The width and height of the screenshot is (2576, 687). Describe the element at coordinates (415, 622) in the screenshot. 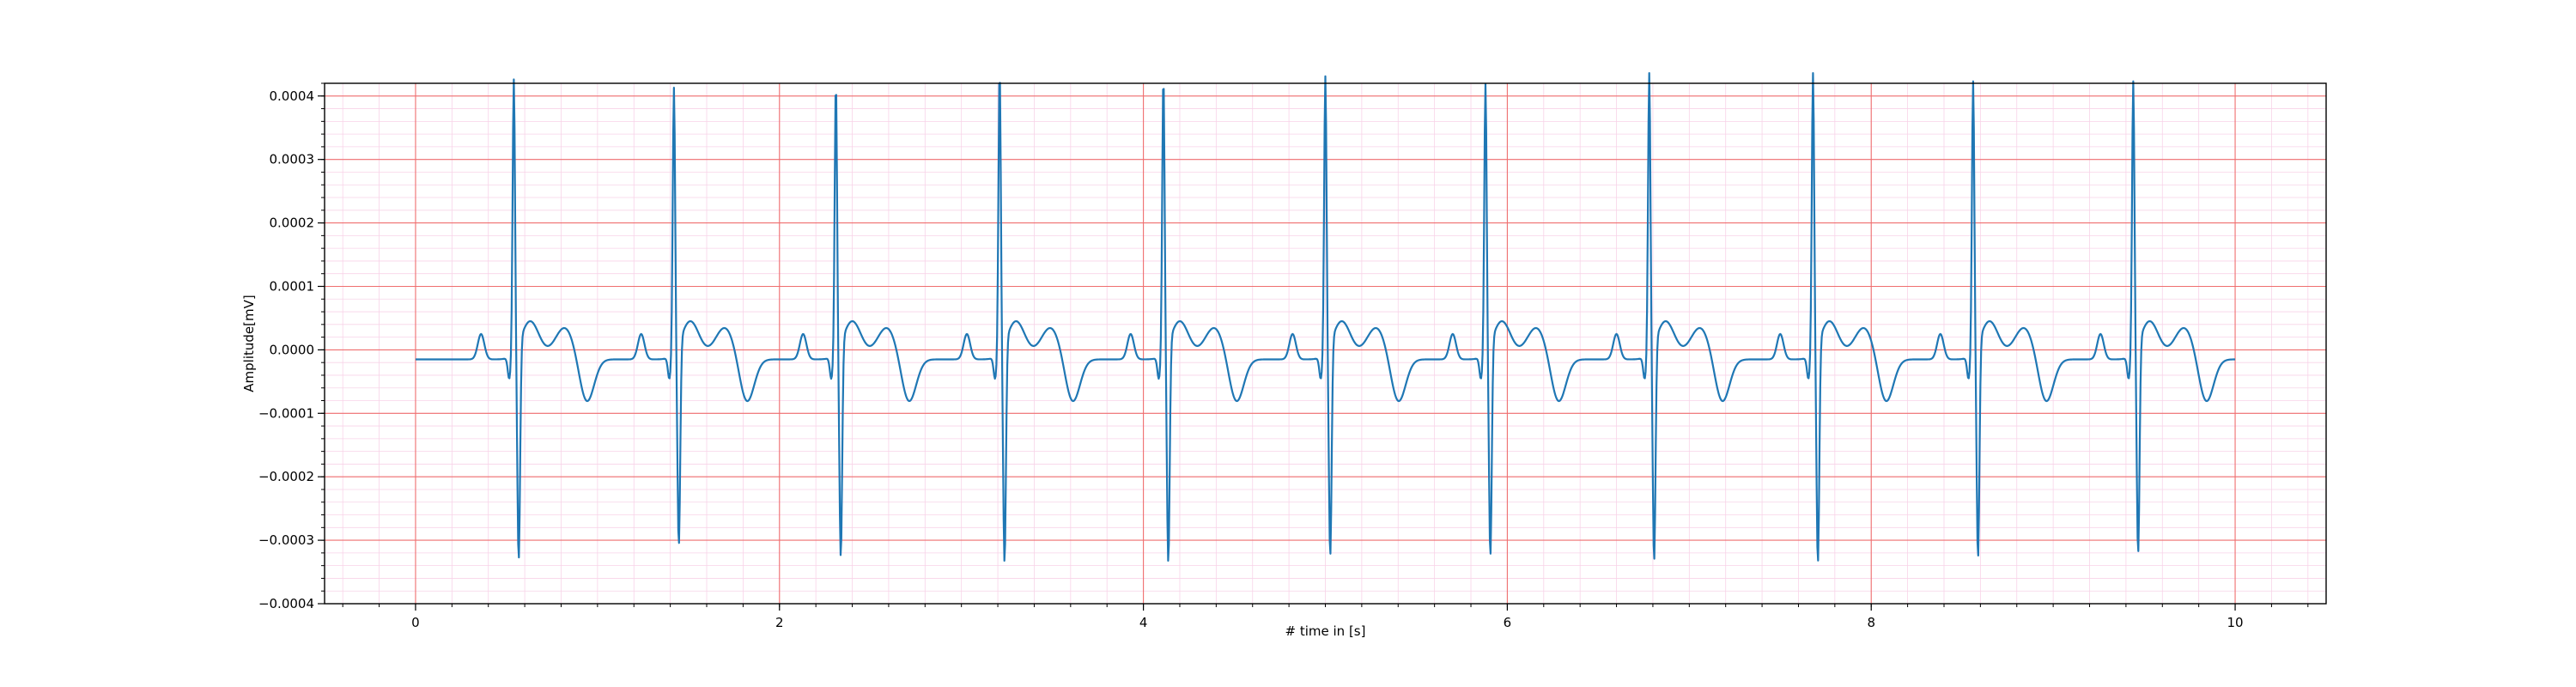

I see `x-tick-label: 0` at that location.